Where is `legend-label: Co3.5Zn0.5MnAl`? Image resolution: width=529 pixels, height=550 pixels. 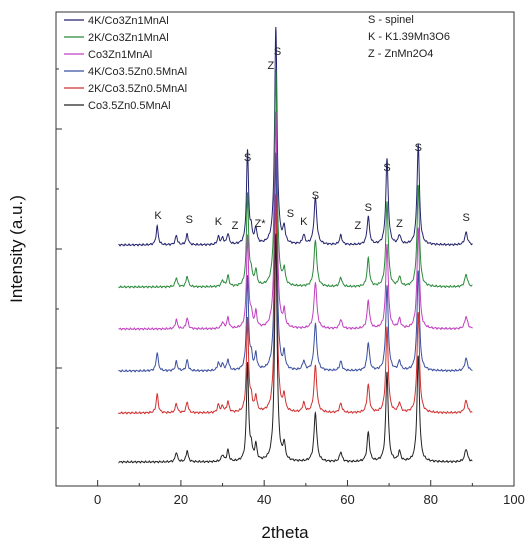
legend-label: Co3.5Zn0.5MnAl is located at coordinates (129, 106).